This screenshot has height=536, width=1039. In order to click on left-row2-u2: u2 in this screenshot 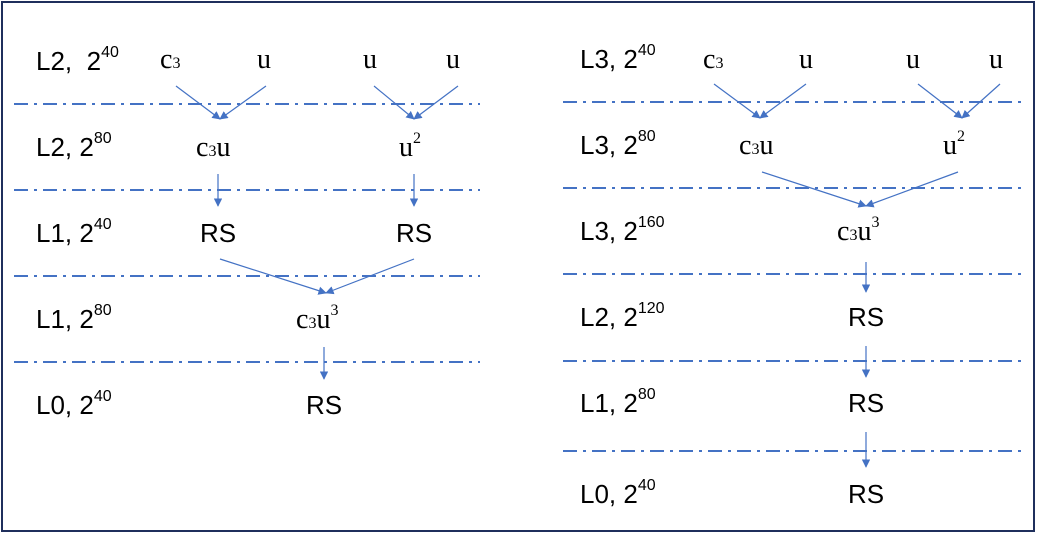, I will do `click(410, 147)`.